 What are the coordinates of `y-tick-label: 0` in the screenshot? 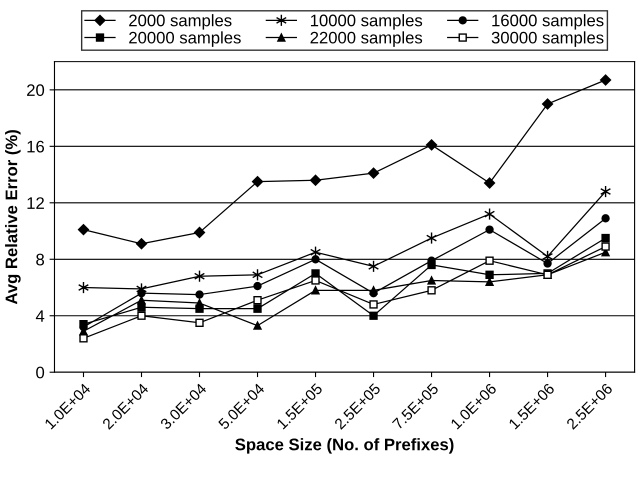 It's located at (40, 372).